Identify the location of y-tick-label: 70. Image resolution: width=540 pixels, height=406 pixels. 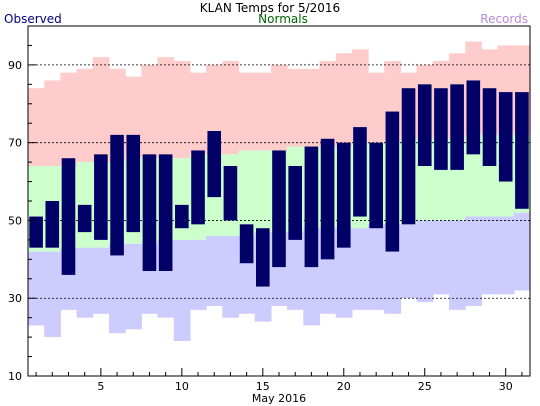
(15, 143).